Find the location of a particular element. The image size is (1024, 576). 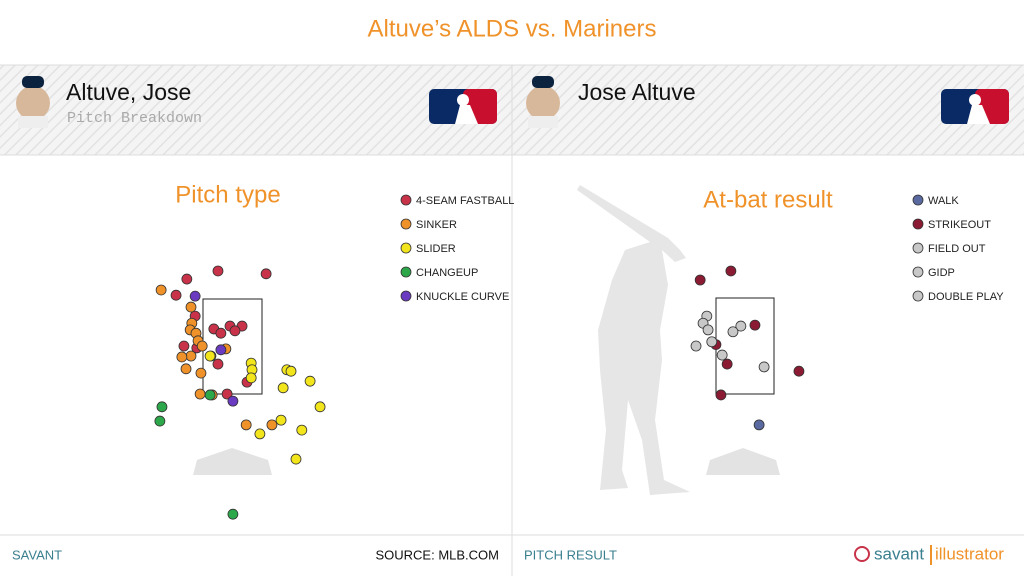

footer-label: SAVANT is located at coordinates (37, 554).